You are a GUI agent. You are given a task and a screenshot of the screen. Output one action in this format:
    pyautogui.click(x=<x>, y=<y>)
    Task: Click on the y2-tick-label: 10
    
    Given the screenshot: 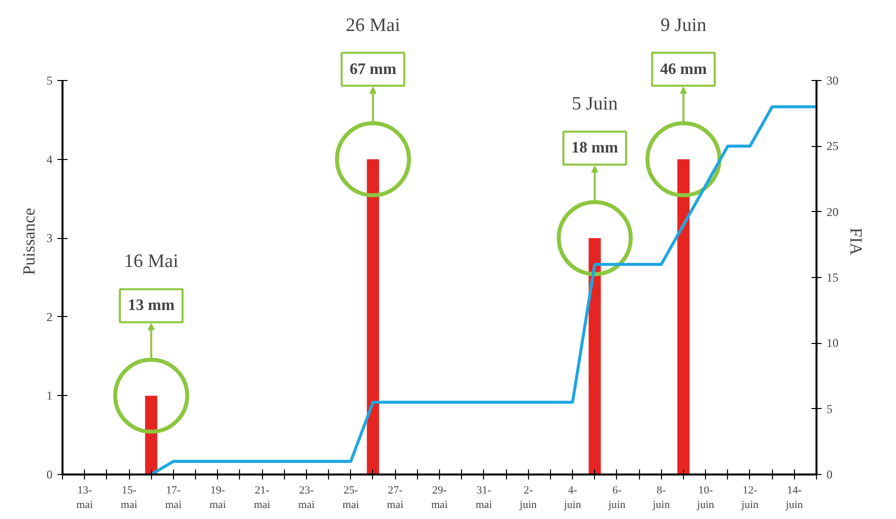 What is the action you would take?
    pyautogui.click(x=832, y=343)
    